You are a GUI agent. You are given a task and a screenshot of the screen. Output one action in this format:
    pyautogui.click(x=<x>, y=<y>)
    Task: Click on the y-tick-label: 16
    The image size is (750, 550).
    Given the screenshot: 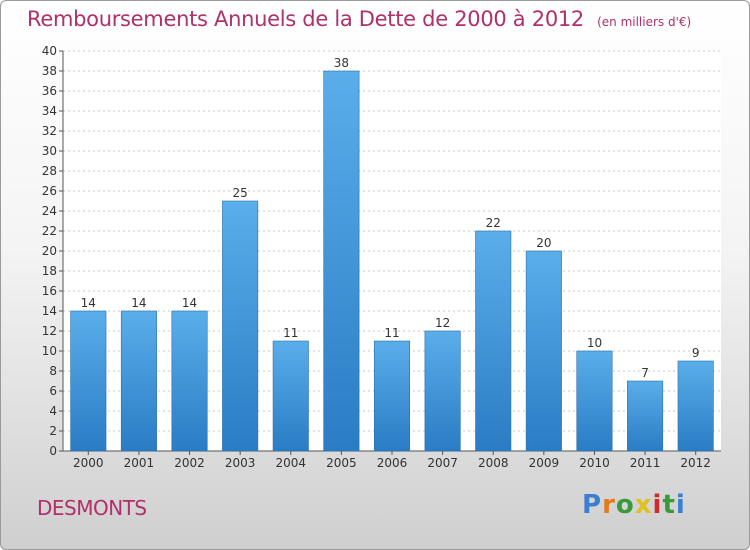 What is the action you would take?
    pyautogui.click(x=49, y=291)
    